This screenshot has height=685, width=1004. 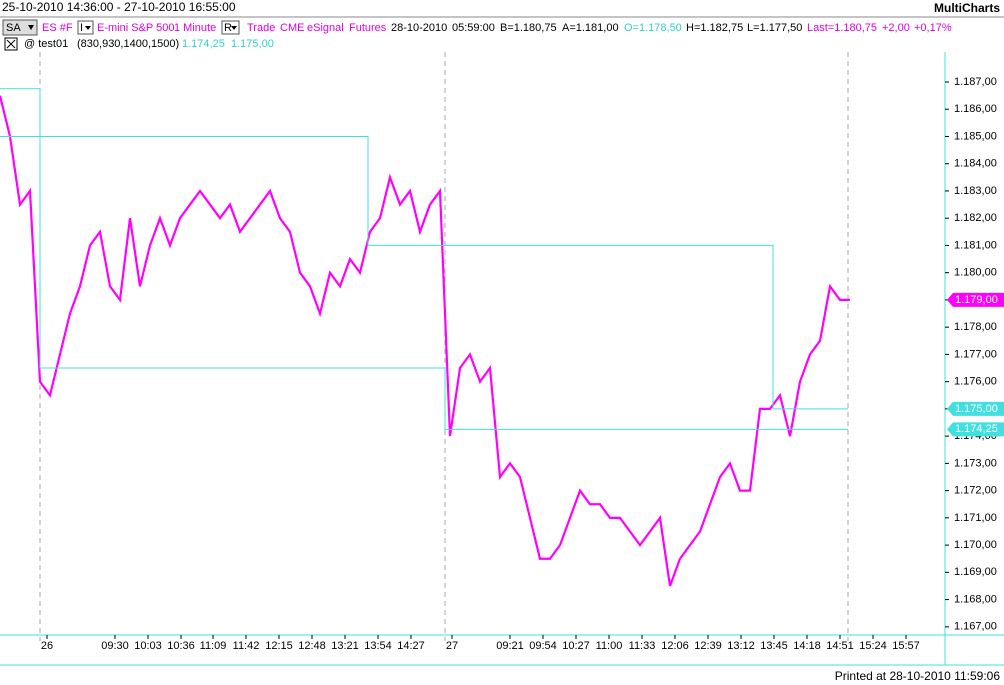 What do you see at coordinates (203, 44) in the screenshot?
I see `study-value: 1.174,25` at bounding box center [203, 44].